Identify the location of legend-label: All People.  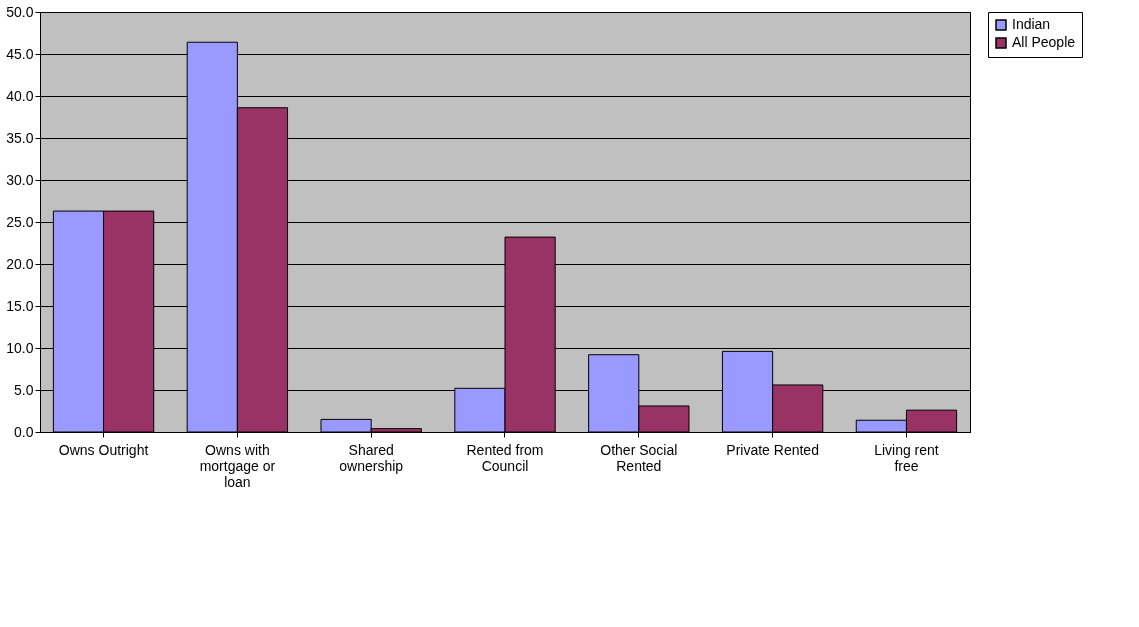
(1044, 42).